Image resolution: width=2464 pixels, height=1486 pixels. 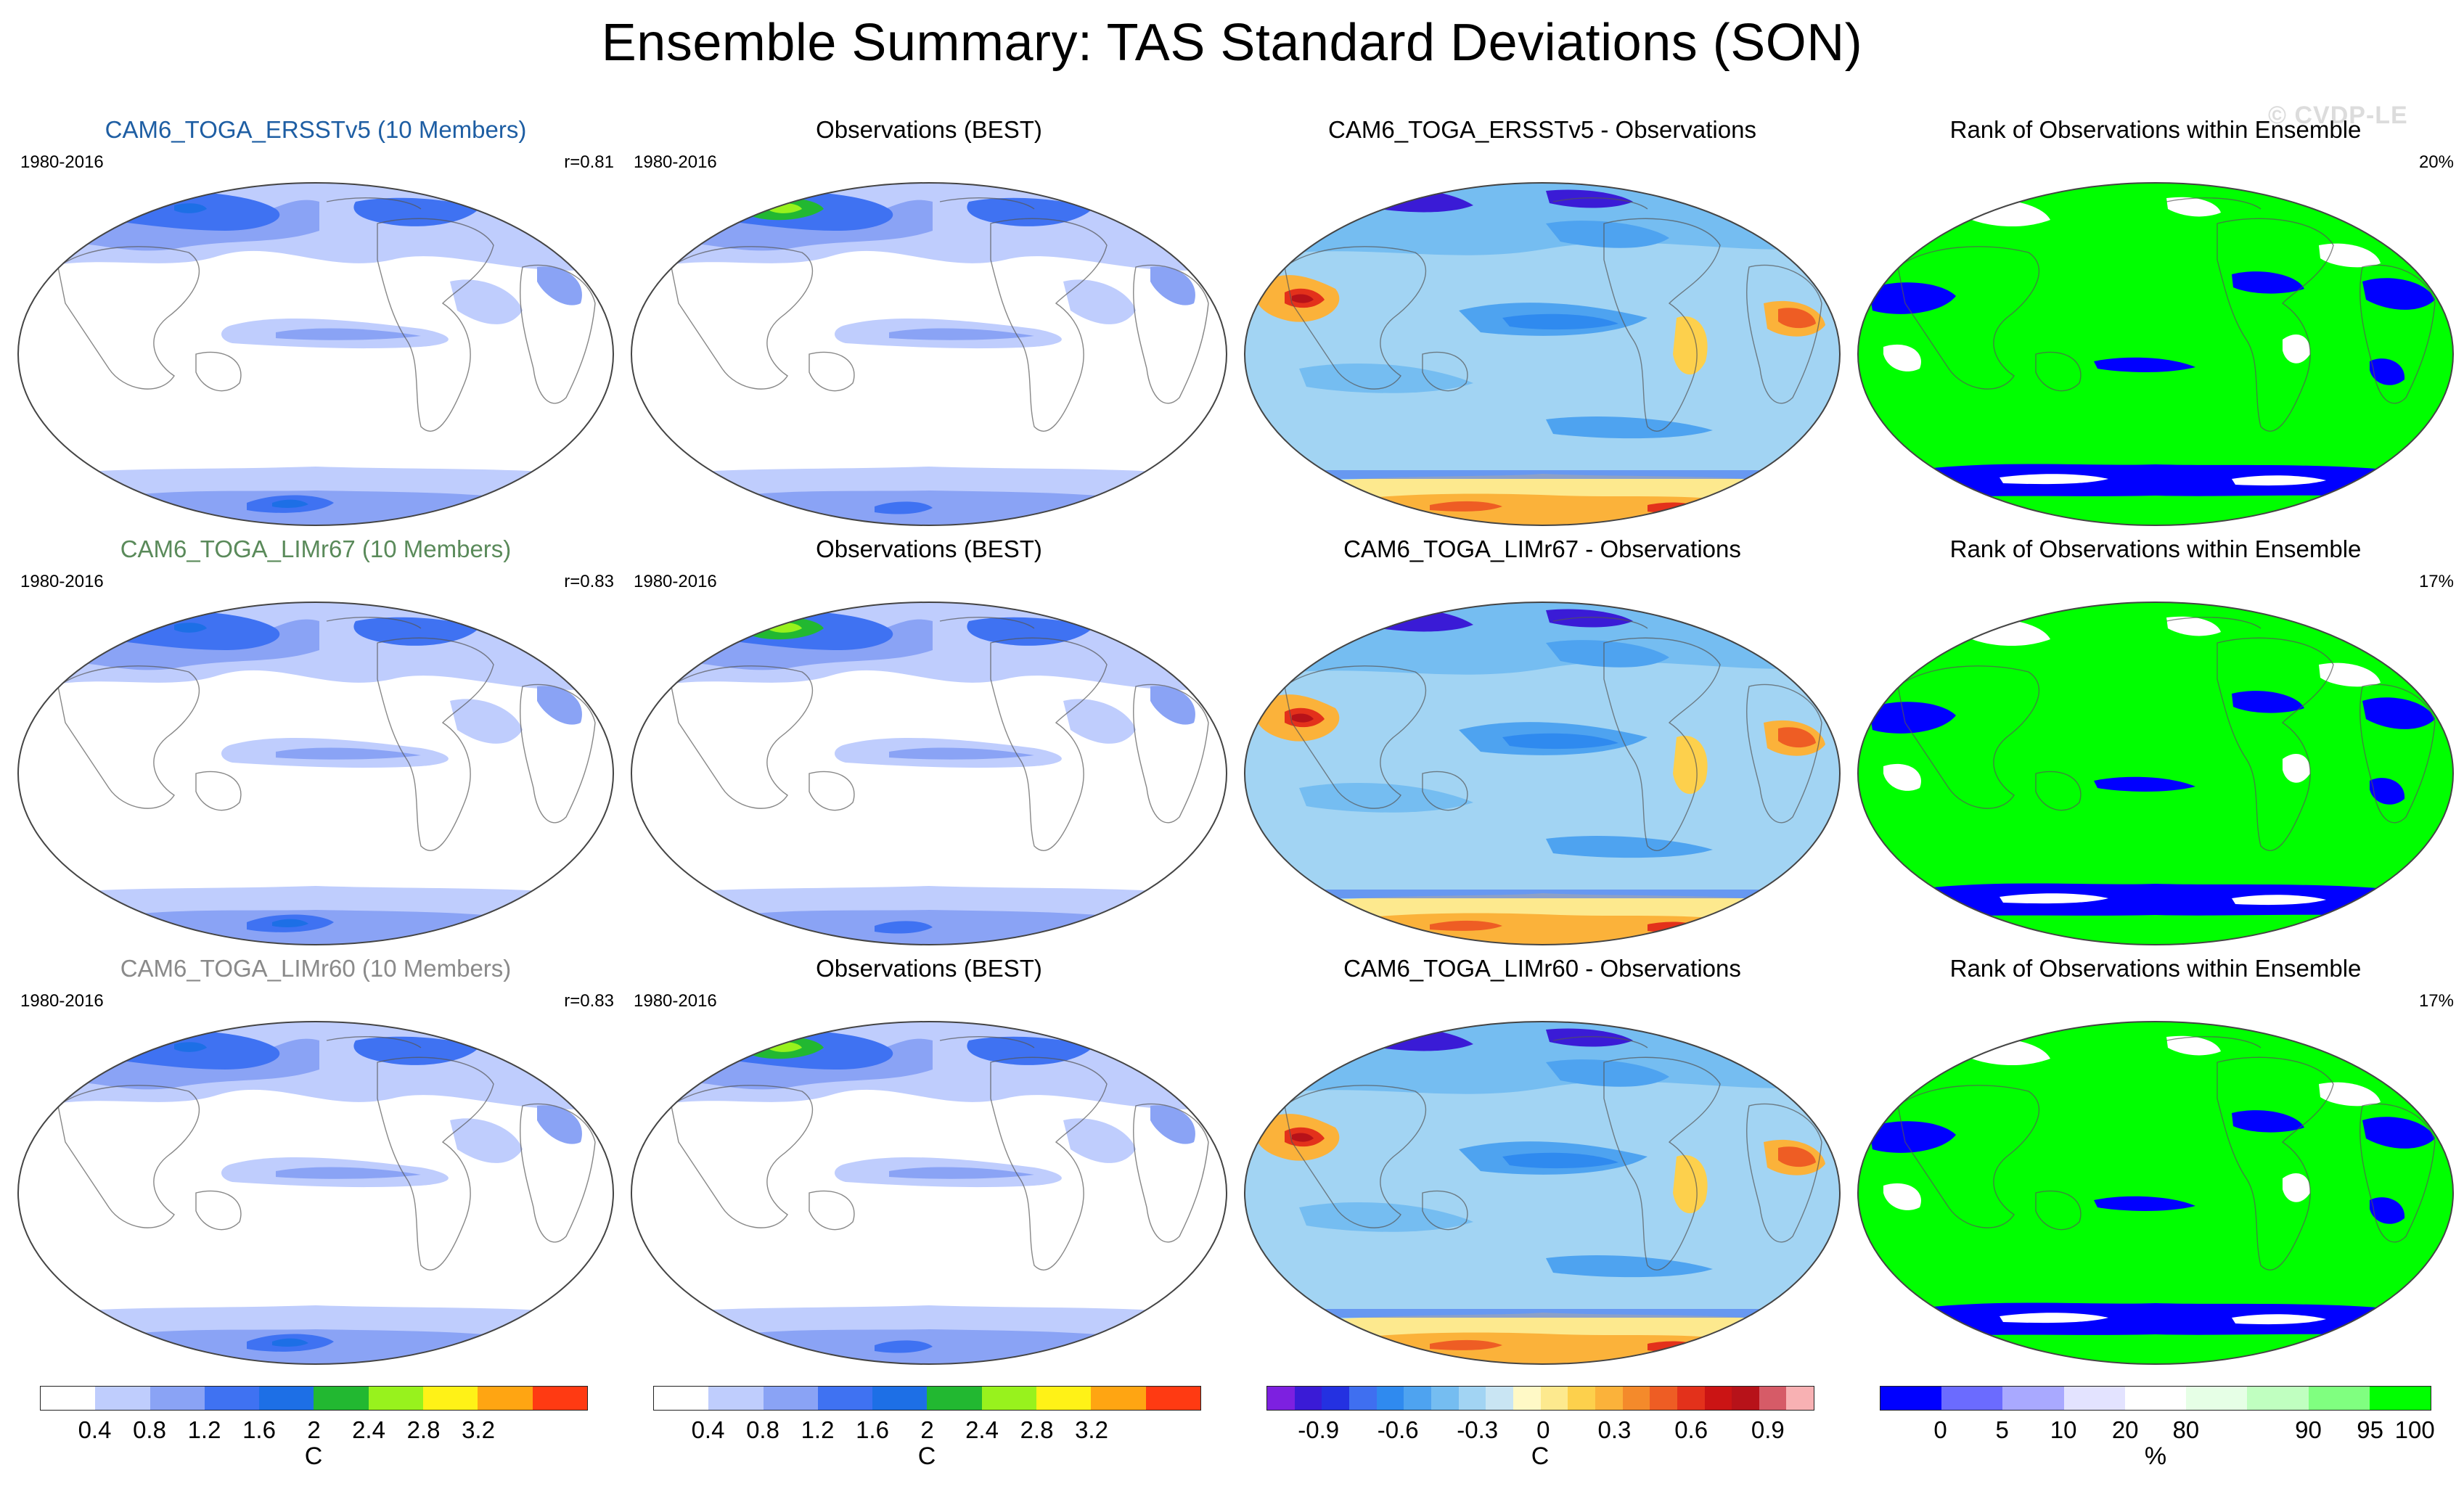 I want to click on colorbar-tick-label: 0.4, so click(x=95, y=1429).